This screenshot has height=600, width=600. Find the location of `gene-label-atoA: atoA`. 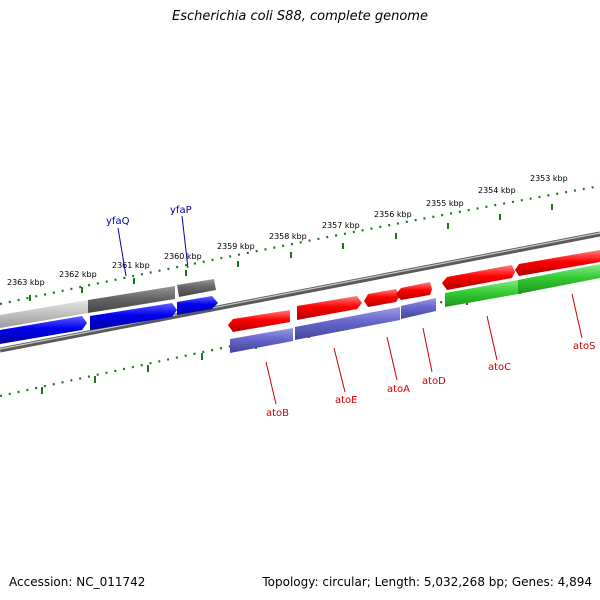

gene-label-atoA: atoA is located at coordinates (398, 389).